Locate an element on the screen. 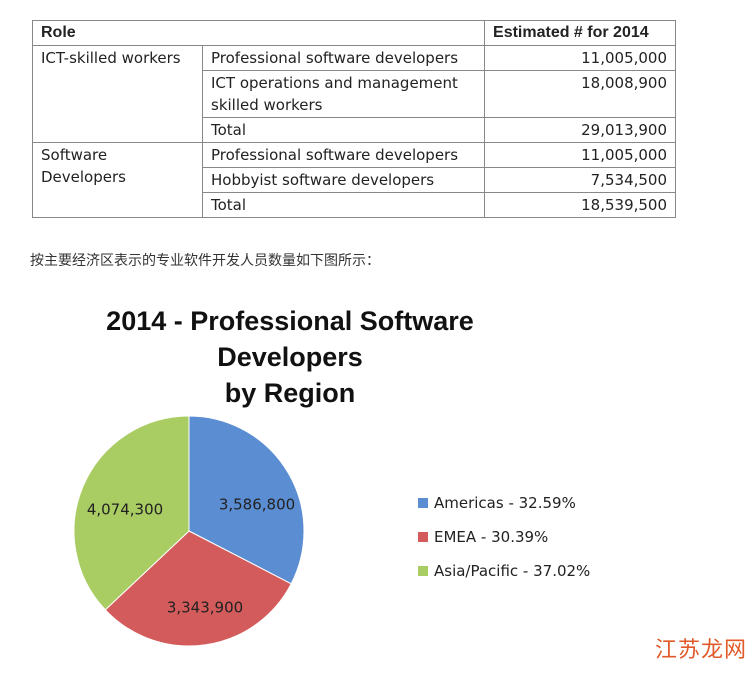 This screenshot has height=684, width=755. row-label-cell: Hobbyist software developers is located at coordinates (343, 180).